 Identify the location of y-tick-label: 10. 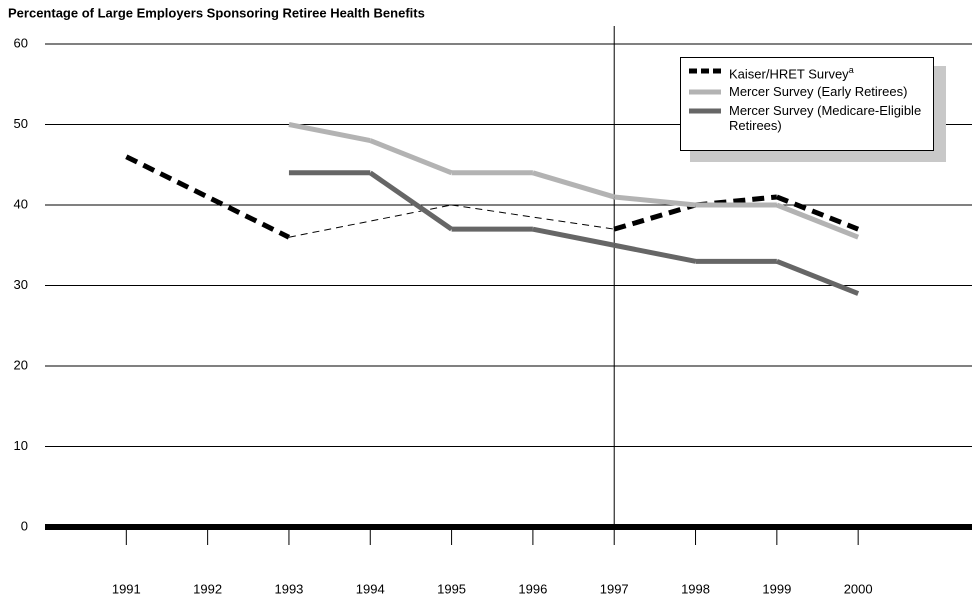
(21, 445).